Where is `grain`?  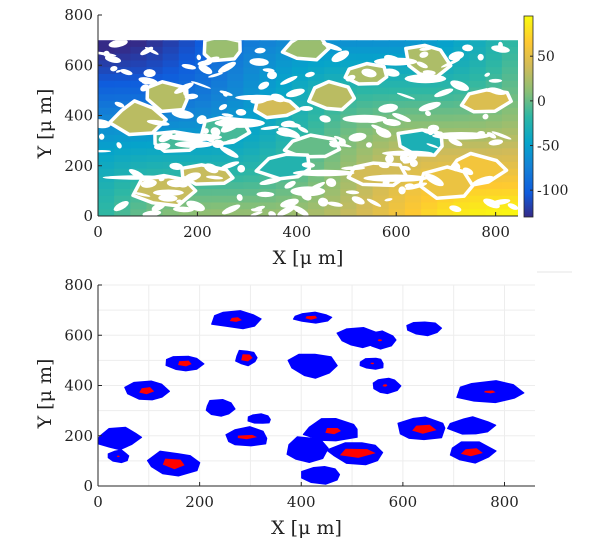 grain is located at coordinates (259, 418).